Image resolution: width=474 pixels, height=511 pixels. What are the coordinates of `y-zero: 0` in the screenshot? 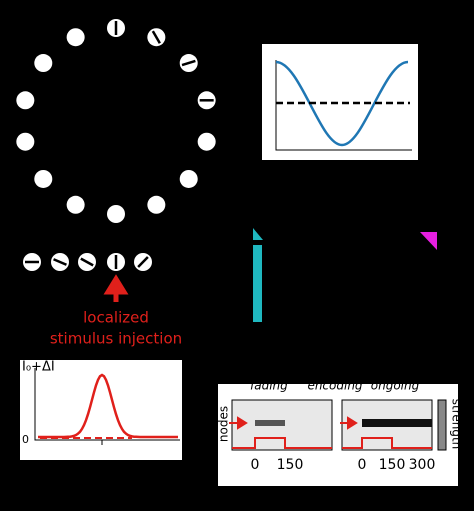 It's located at (25, 439).